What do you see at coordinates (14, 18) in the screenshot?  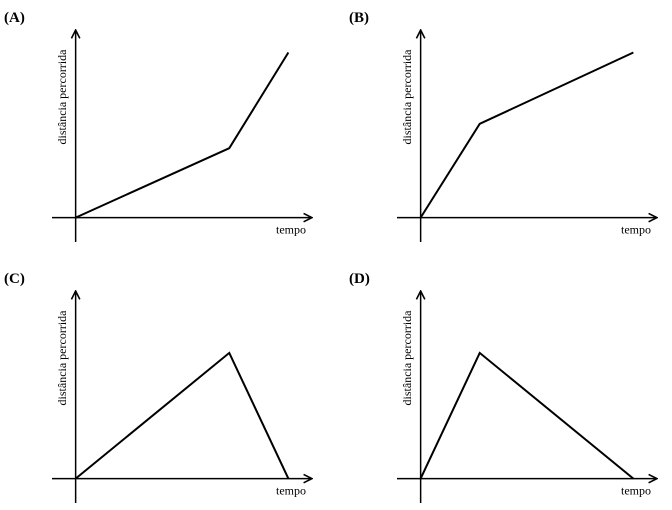 I see `panel-label: (A)` at bounding box center [14, 18].